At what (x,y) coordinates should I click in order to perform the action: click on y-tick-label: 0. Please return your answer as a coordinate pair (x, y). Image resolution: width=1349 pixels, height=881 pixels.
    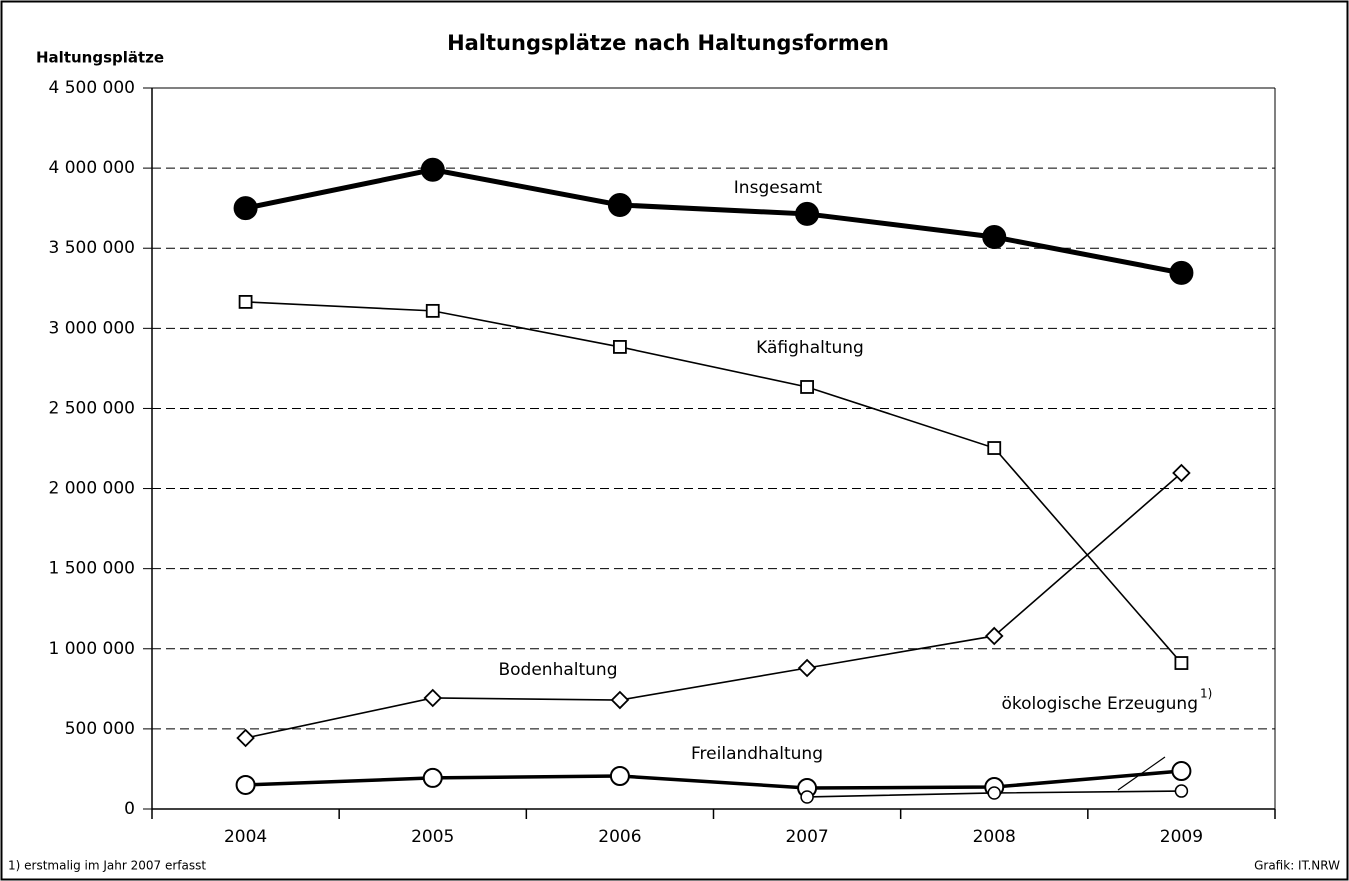
    Looking at the image, I should click on (129, 809).